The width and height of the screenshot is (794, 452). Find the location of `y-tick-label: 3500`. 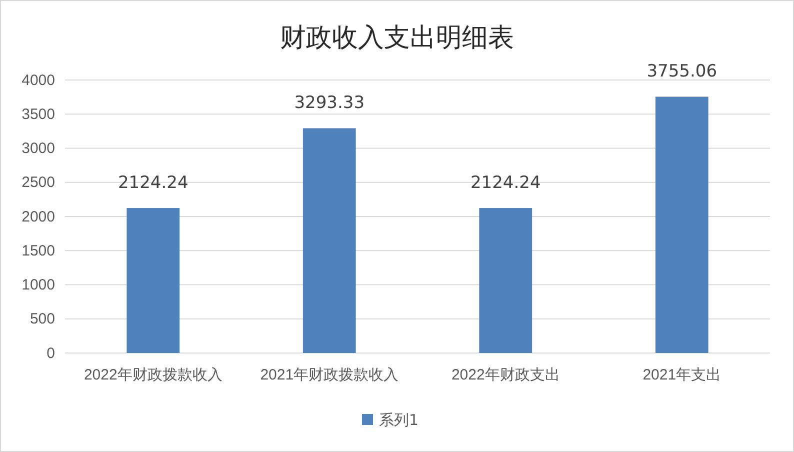

y-tick-label: 3500 is located at coordinates (38, 114).